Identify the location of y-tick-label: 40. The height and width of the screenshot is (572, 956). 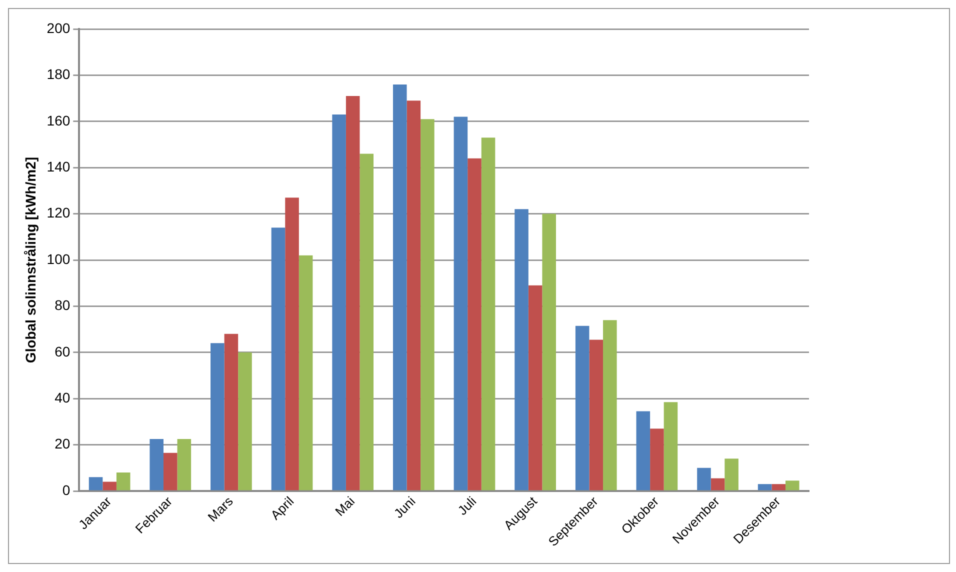
(62, 397).